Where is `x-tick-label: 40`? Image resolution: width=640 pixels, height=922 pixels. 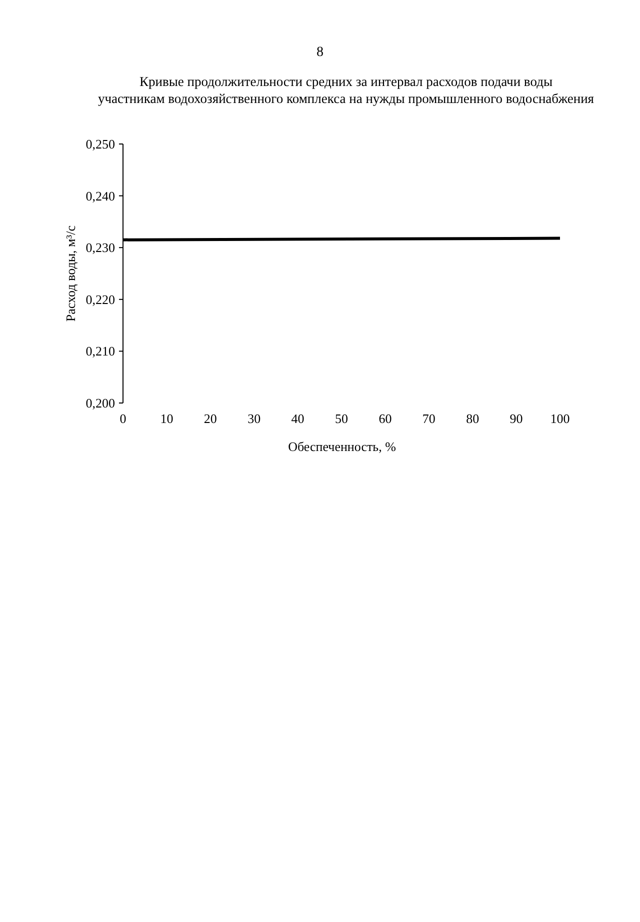
x-tick-label: 40 is located at coordinates (297, 418).